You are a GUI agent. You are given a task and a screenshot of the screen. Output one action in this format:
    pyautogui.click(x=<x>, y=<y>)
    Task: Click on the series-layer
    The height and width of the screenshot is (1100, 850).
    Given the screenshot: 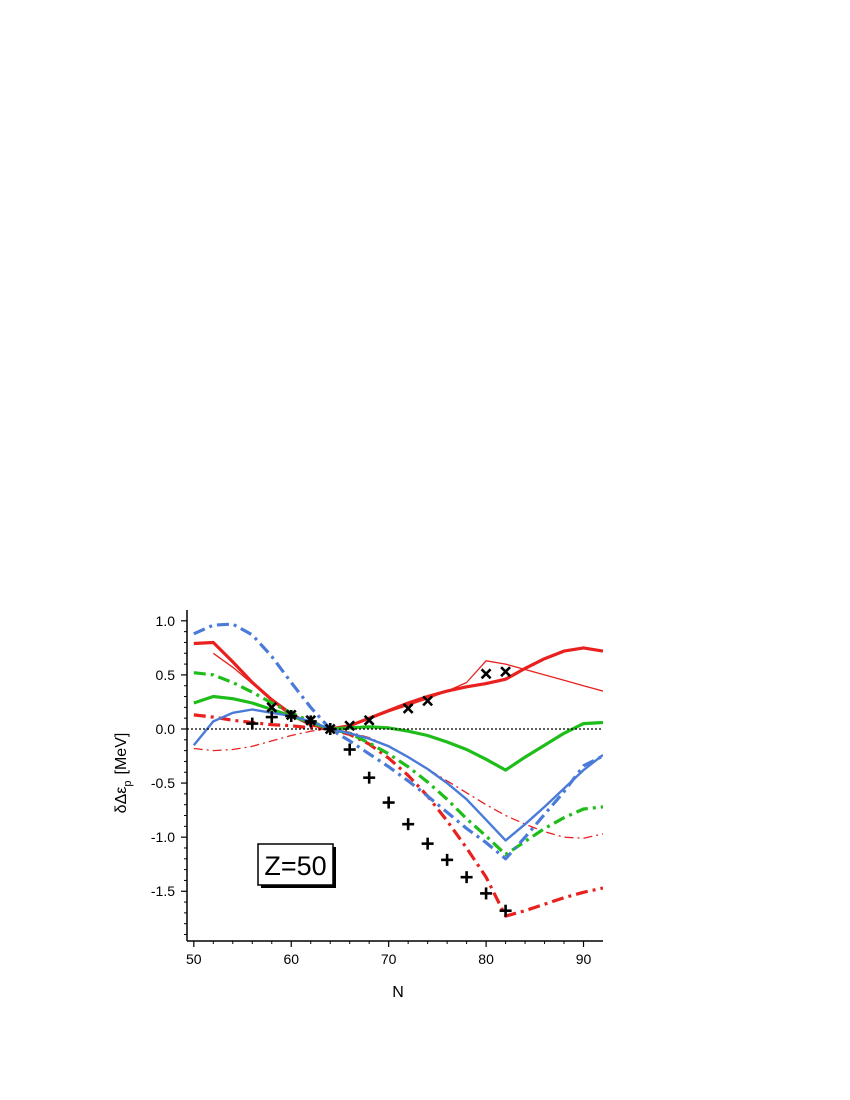 What is the action you would take?
    pyautogui.click(x=397, y=770)
    